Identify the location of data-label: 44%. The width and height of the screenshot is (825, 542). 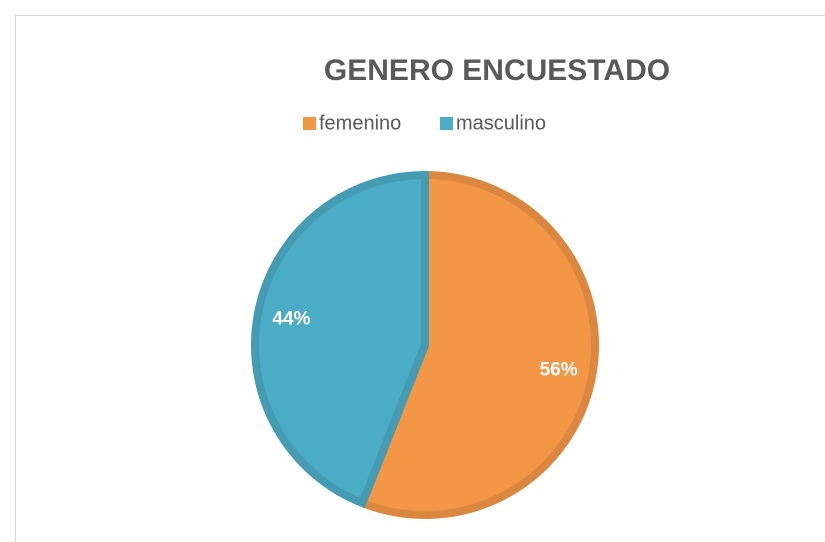
(291, 319).